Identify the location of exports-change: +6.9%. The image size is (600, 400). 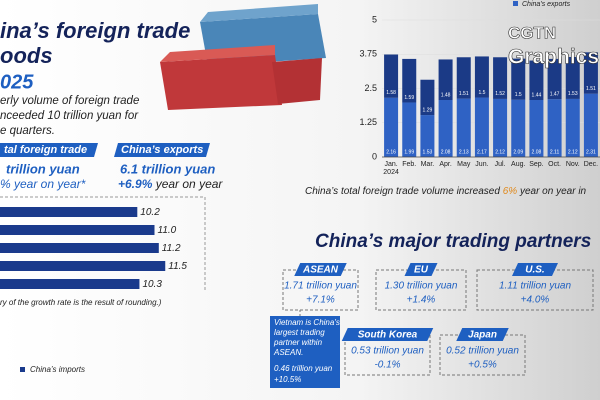
(135, 184).